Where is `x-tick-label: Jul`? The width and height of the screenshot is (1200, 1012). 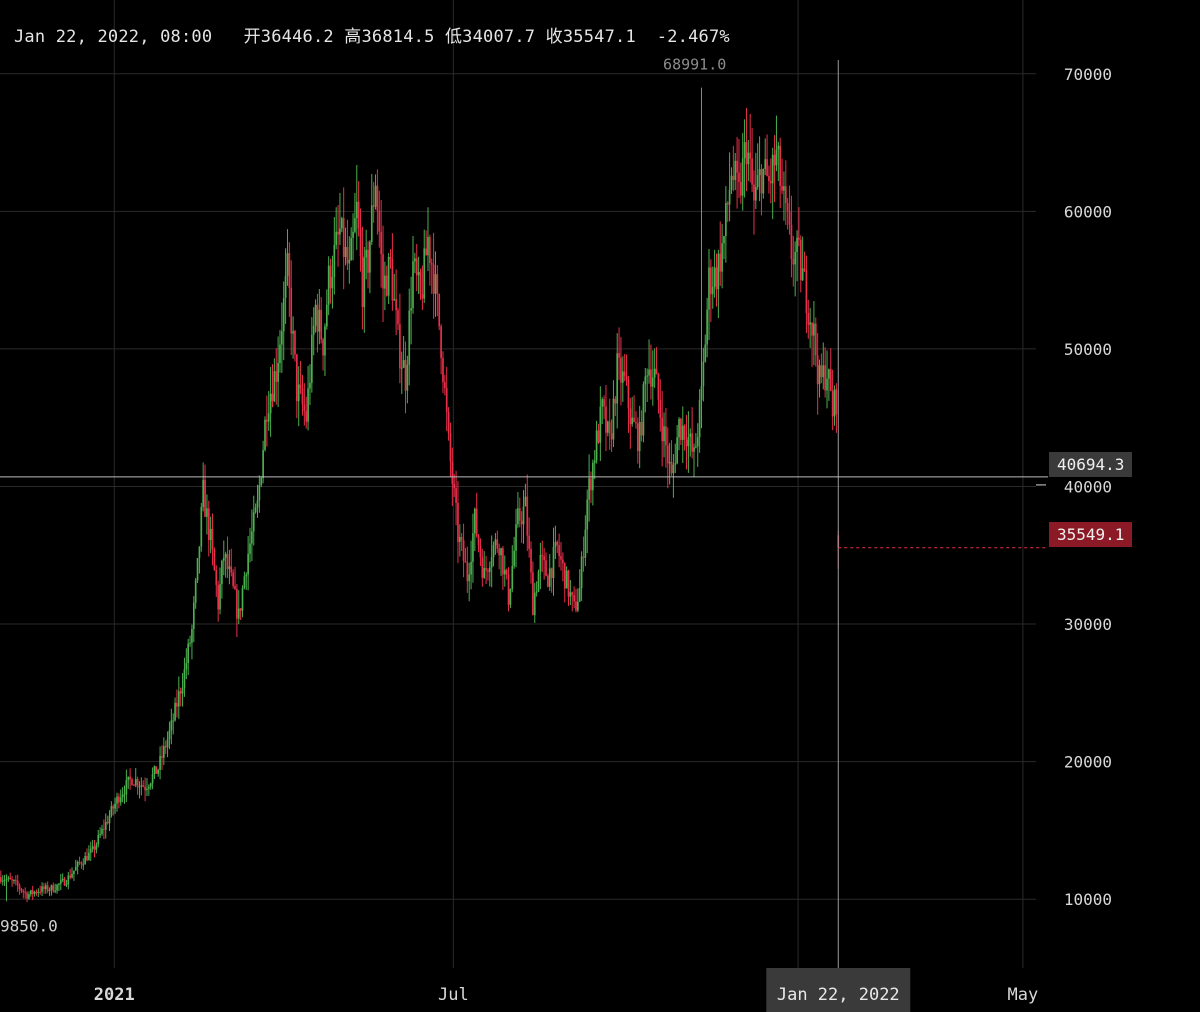
x-tick-label: Jul is located at coordinates (453, 995).